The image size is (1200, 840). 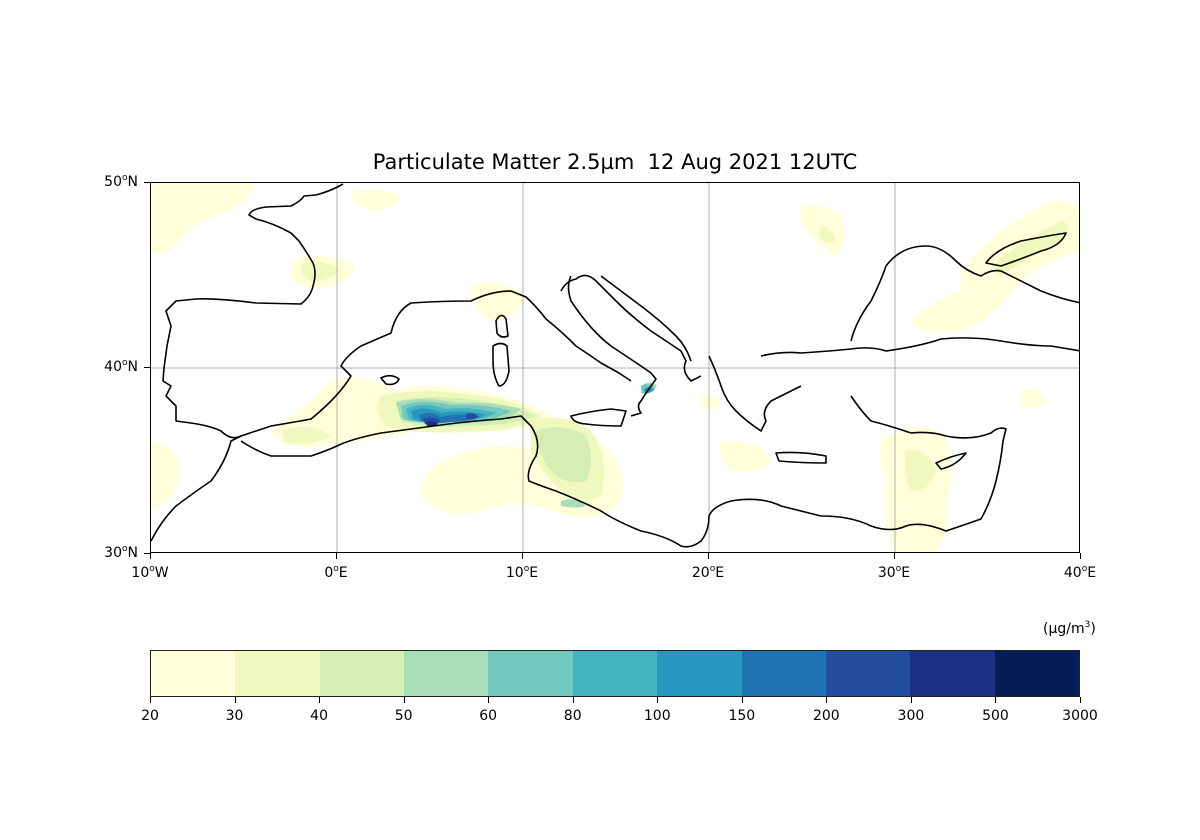 What do you see at coordinates (911, 716) in the screenshot?
I see `colorbar-tick-label: 300` at bounding box center [911, 716].